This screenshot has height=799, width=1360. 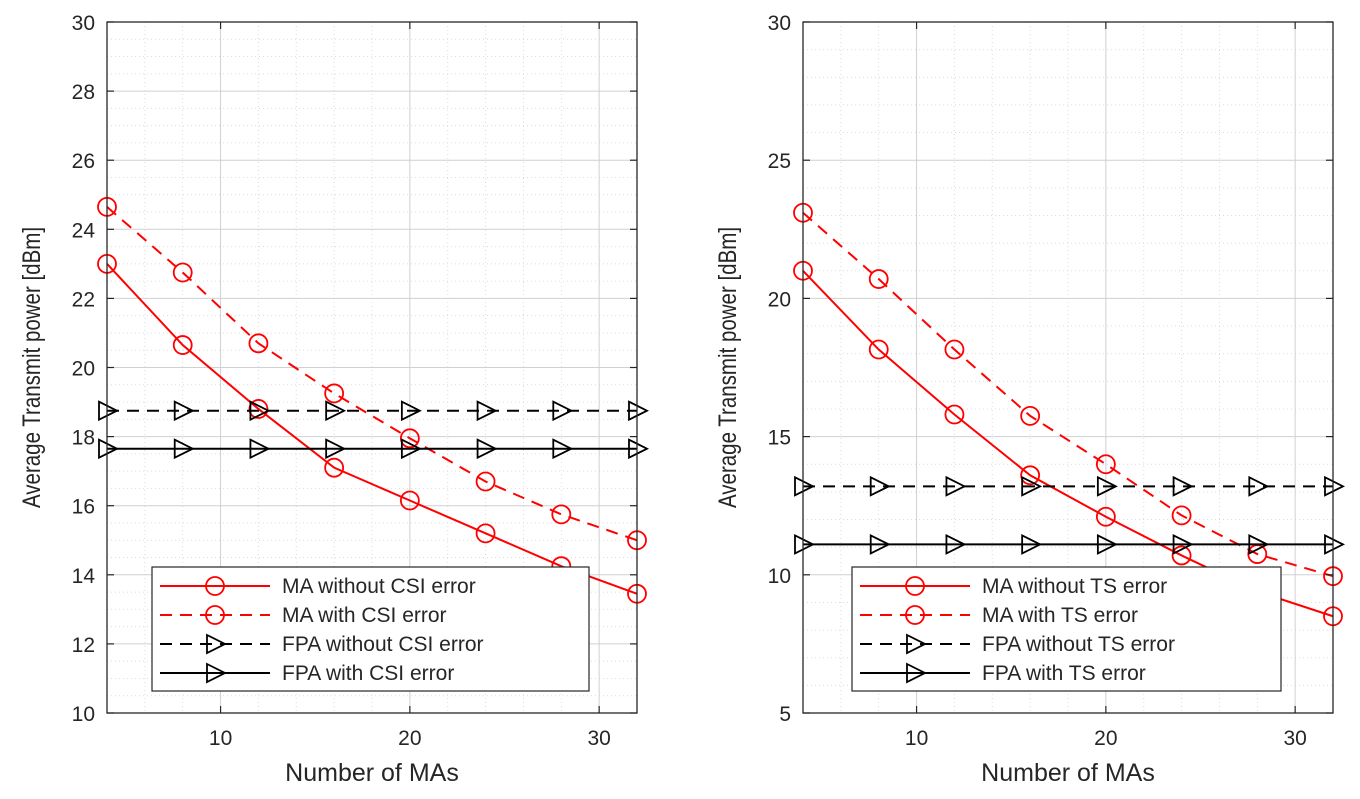 What do you see at coordinates (83, 507) in the screenshot?
I see `y-tick-label: 16` at bounding box center [83, 507].